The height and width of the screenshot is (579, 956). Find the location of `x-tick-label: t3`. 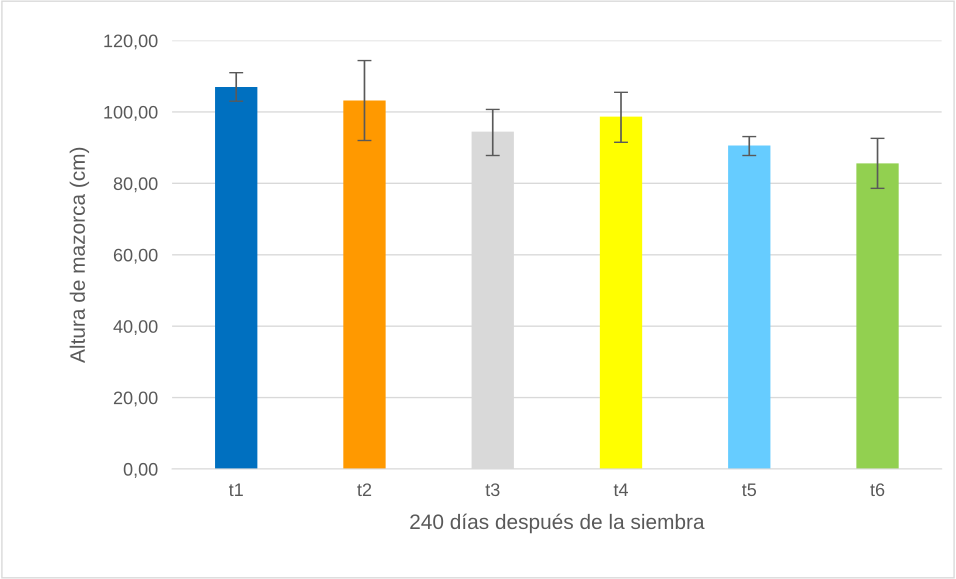

x-tick-label: t3 is located at coordinates (492, 489).